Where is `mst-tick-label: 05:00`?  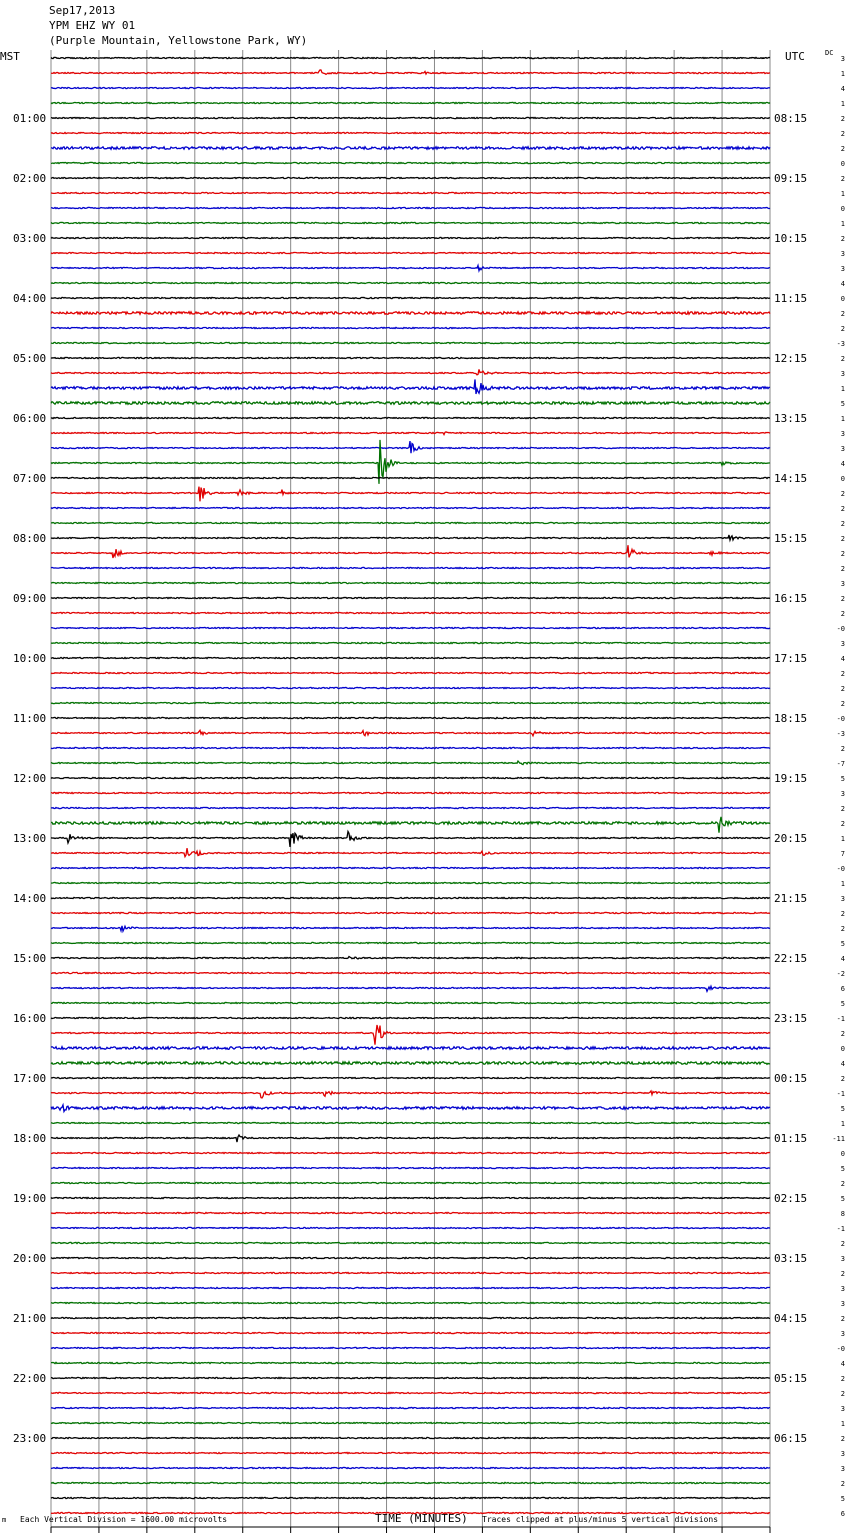
mst-tick-label: 05:00 is located at coordinates (29, 358).